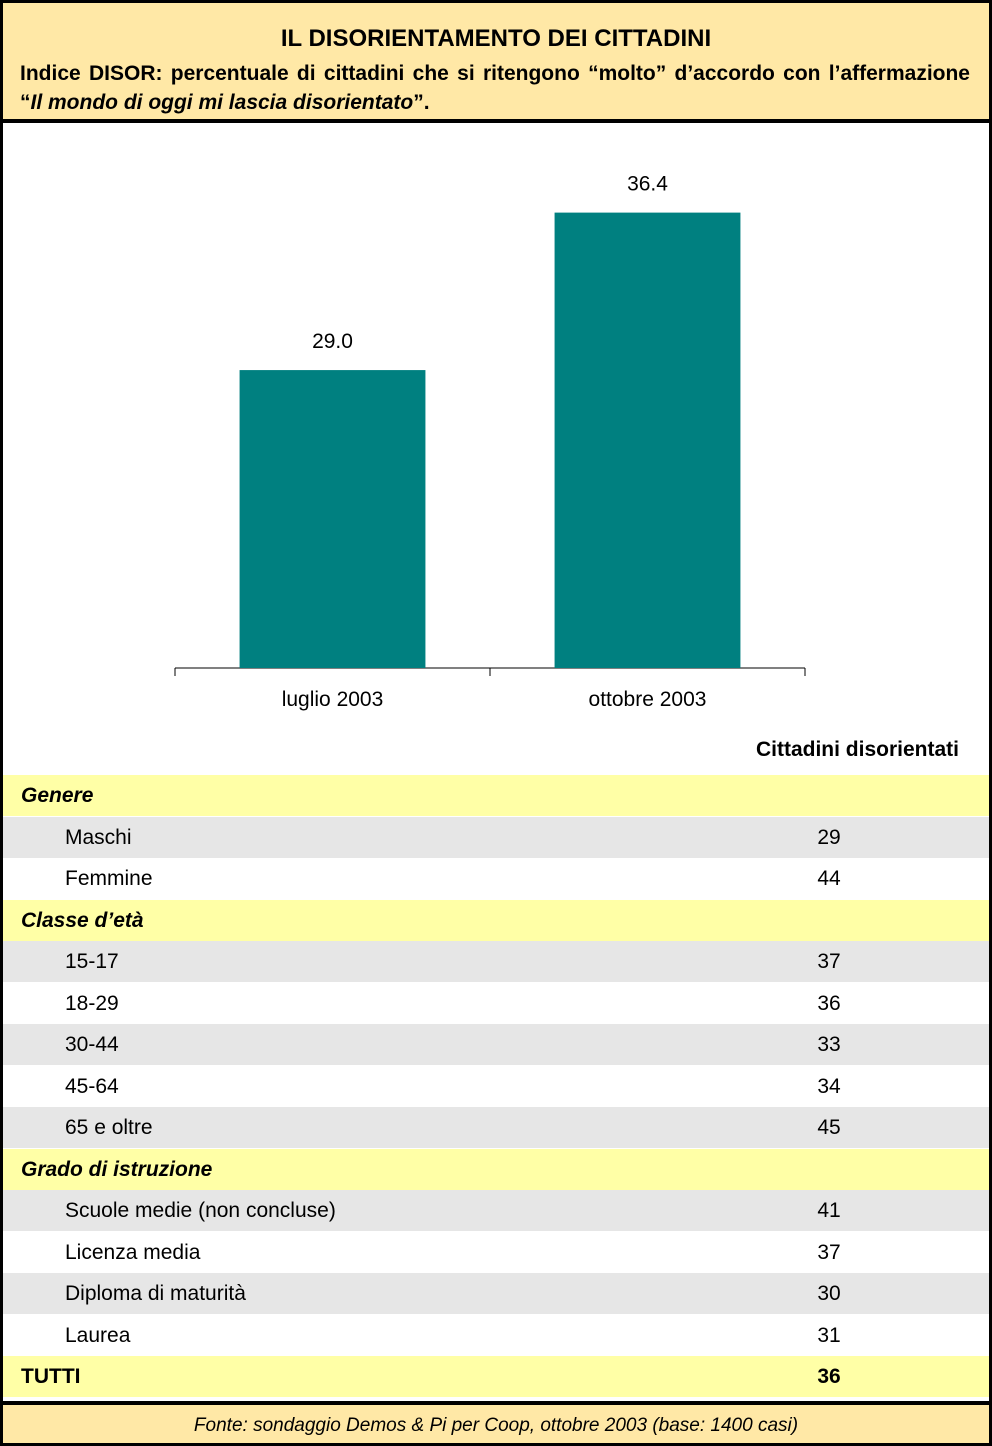  What do you see at coordinates (82, 920) in the screenshot?
I see `row-label: Classe d’età` at bounding box center [82, 920].